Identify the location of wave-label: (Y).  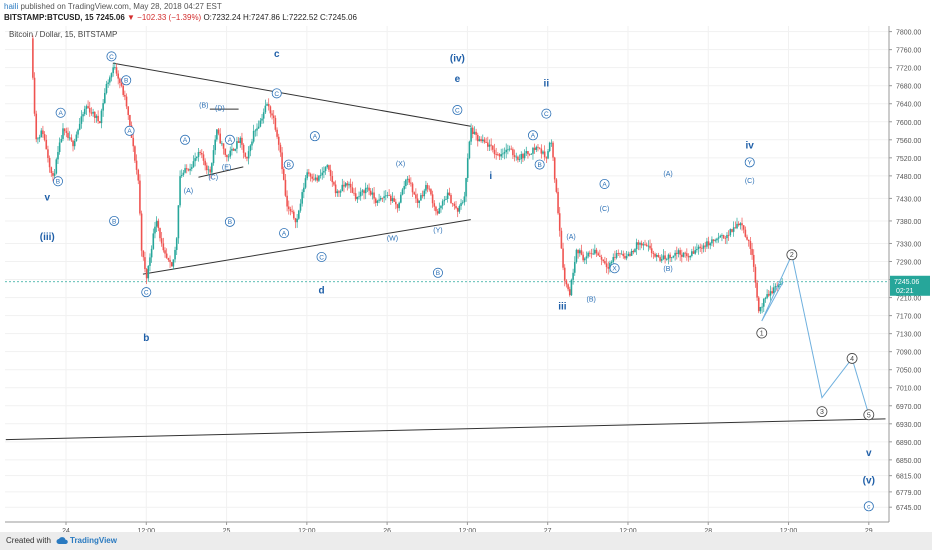
(437, 230).